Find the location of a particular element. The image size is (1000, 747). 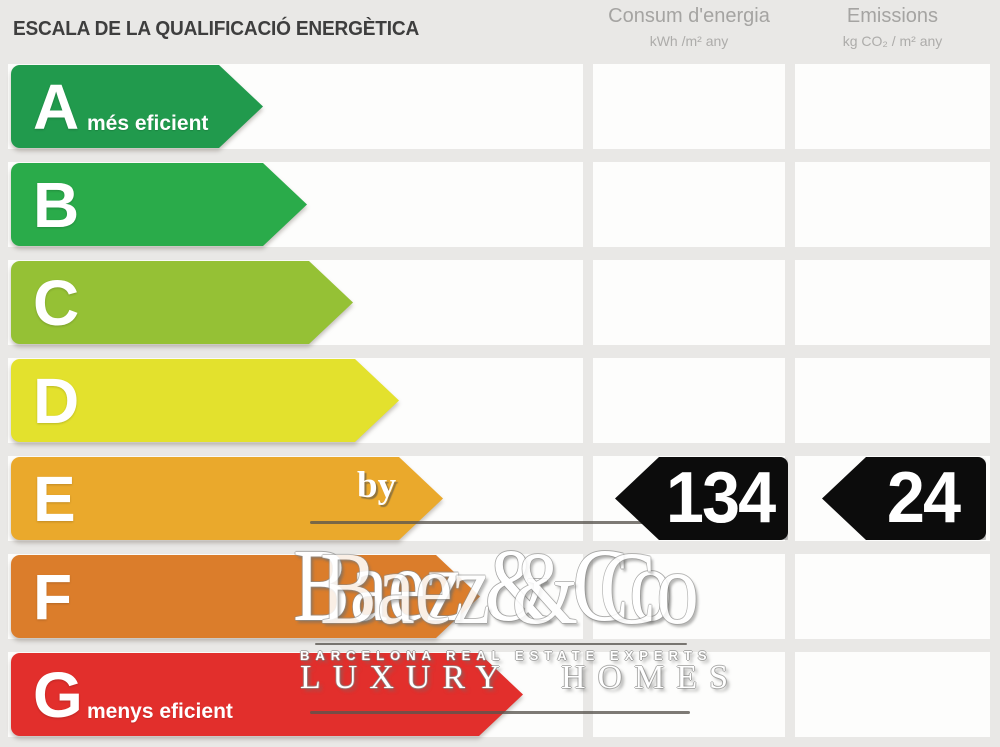

rating-bar-g: G menys eficient is located at coordinates (267, 694).